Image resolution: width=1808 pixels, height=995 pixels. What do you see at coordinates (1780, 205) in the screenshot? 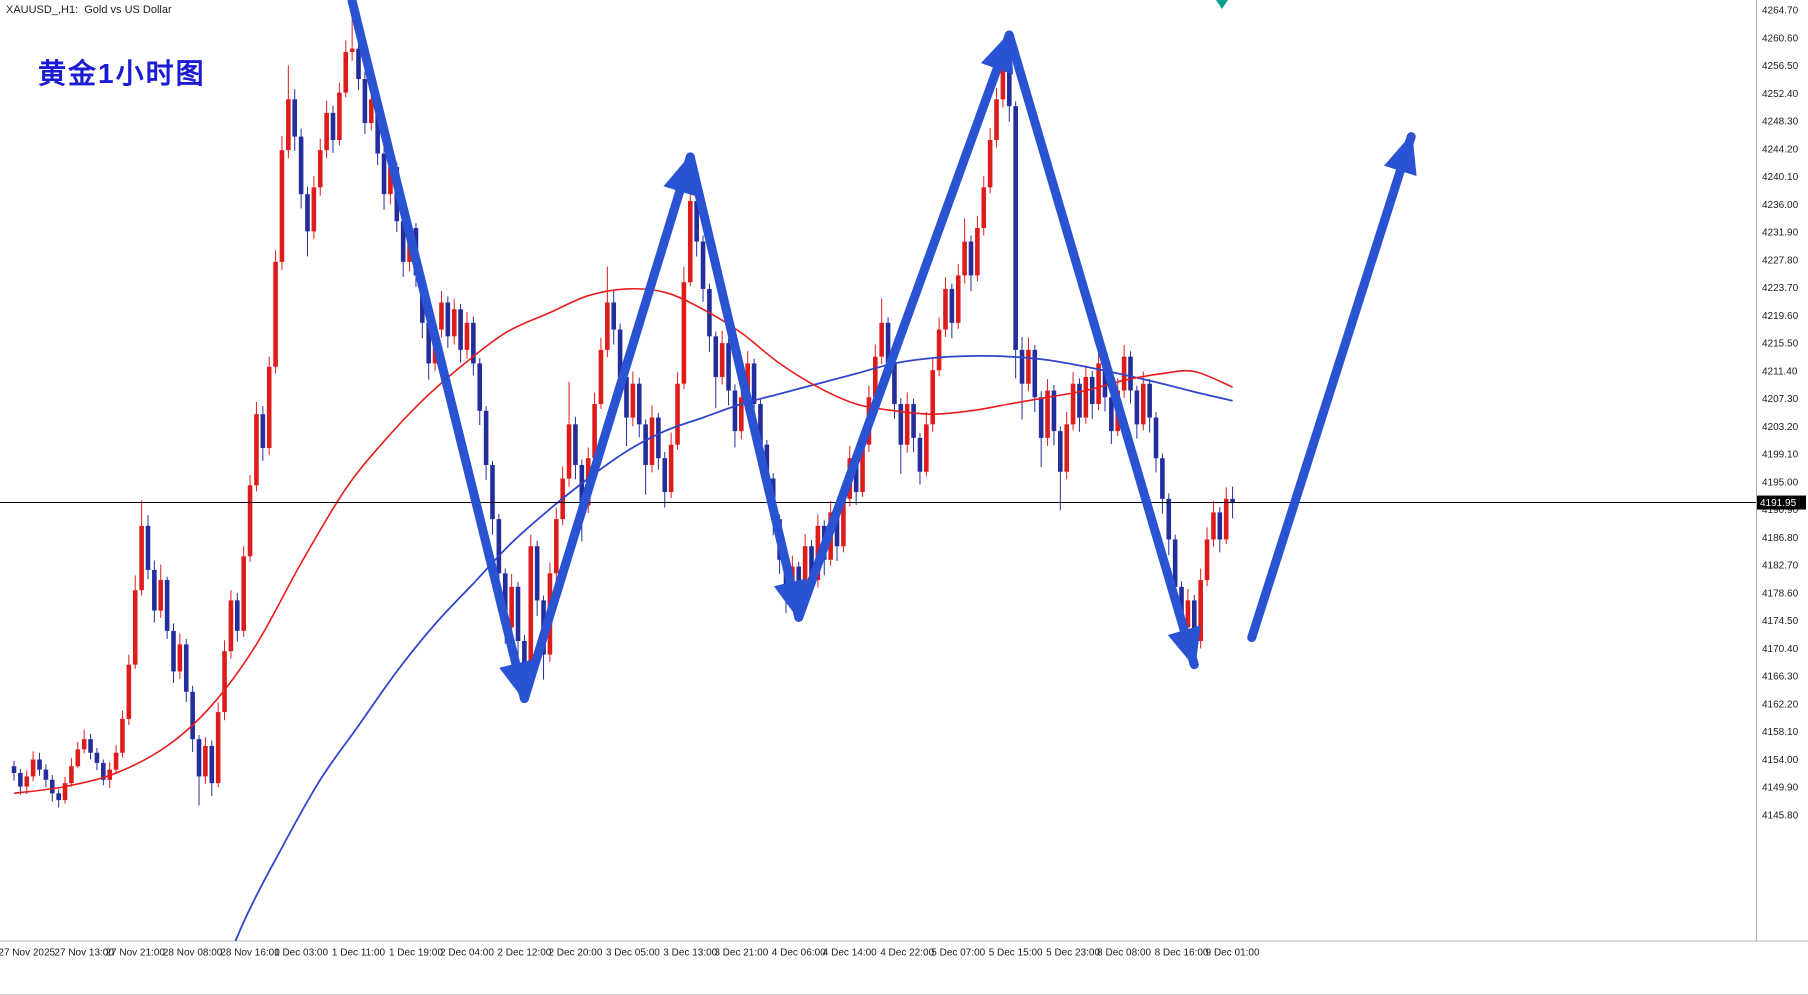
I see `price-tick-label: 4236.00` at bounding box center [1780, 205].